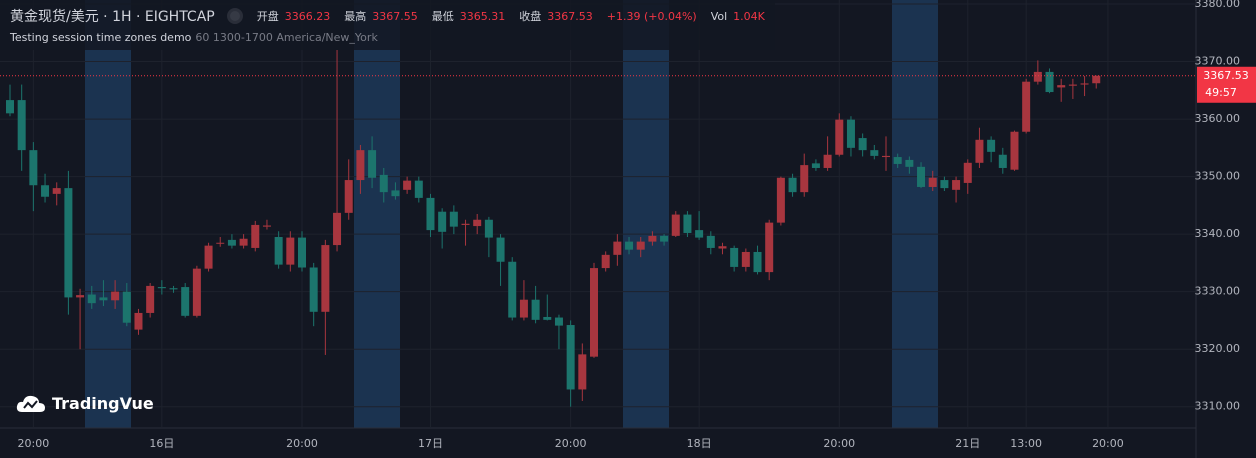 This screenshot has height=458, width=1256. What do you see at coordinates (1218, 348) in the screenshot?
I see `y-tick-label: 3320.00` at bounding box center [1218, 348].